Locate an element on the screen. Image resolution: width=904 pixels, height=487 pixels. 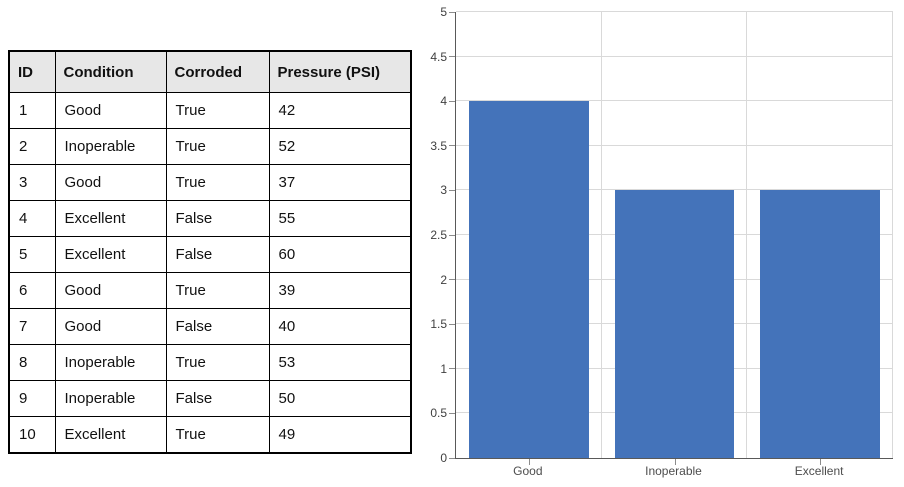
x-category-label: Excellent is located at coordinates (819, 471).